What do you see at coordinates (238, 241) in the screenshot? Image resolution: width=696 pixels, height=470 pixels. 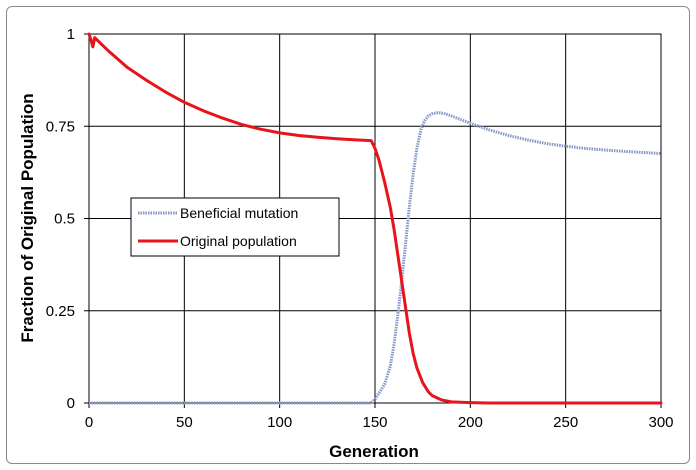 I see `legend-label-original-population: Original population` at bounding box center [238, 241].